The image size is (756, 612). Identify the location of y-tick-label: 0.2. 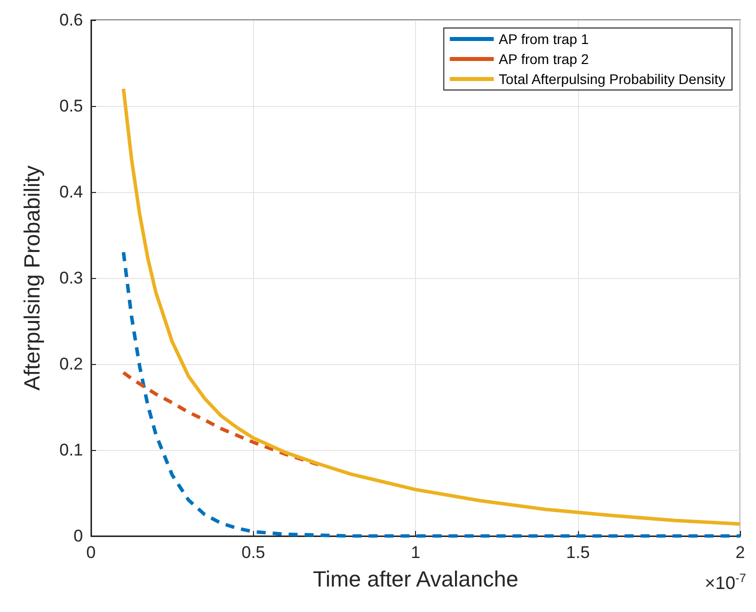
(71, 364).